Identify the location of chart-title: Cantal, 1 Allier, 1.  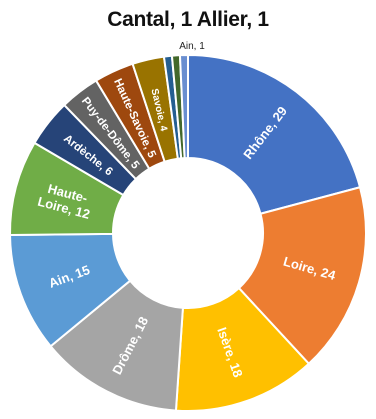
(188, 19).